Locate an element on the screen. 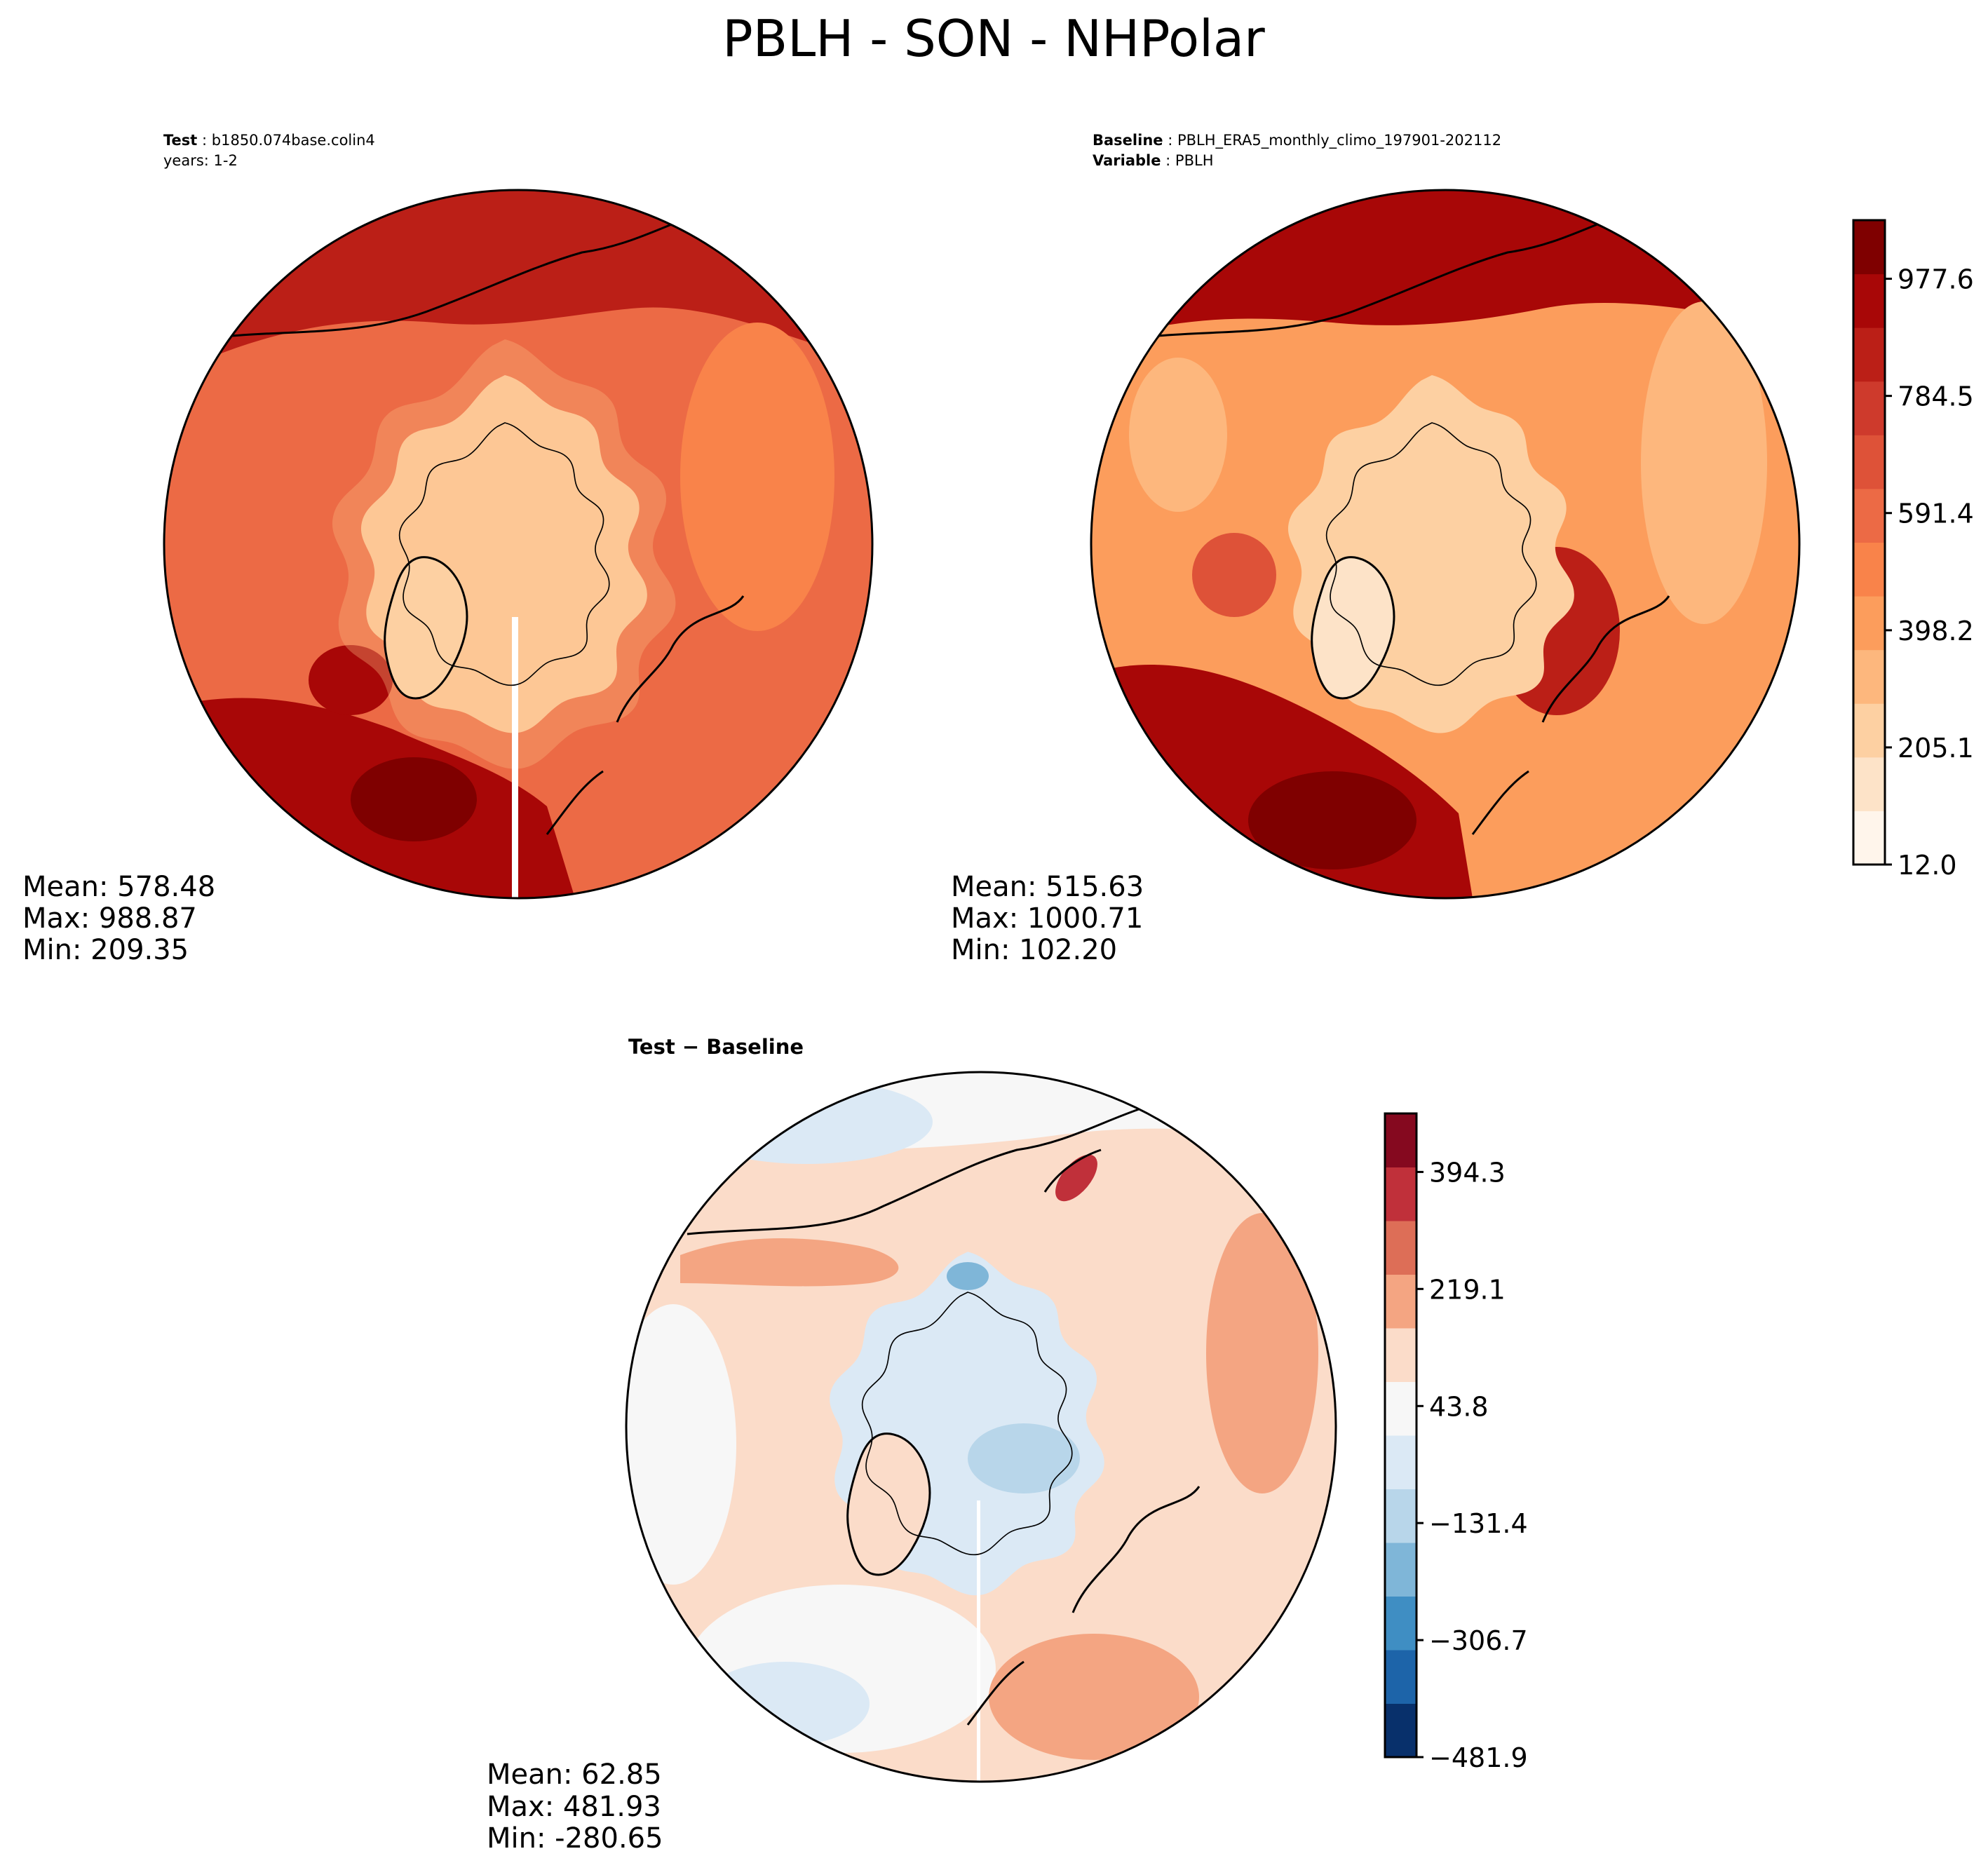 The width and height of the screenshot is (1988, 1870). panel-test-header-value: b1850.074base.colin4 is located at coordinates (293, 141).